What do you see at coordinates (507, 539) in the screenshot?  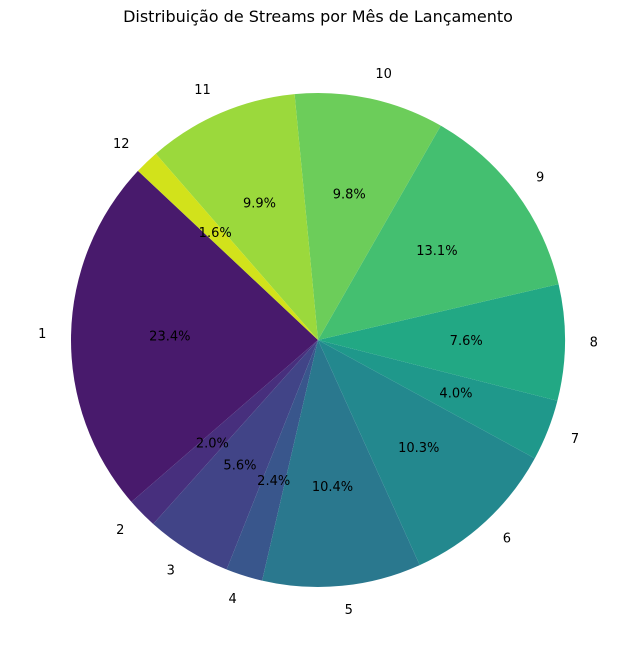 I see `slice-label-6: 6` at bounding box center [507, 539].